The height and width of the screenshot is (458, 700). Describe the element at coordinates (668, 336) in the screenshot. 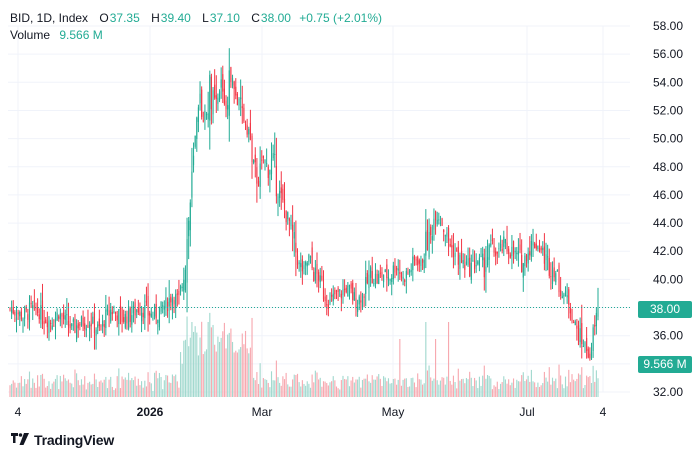

I see `y-tick-label: 36.00` at that location.